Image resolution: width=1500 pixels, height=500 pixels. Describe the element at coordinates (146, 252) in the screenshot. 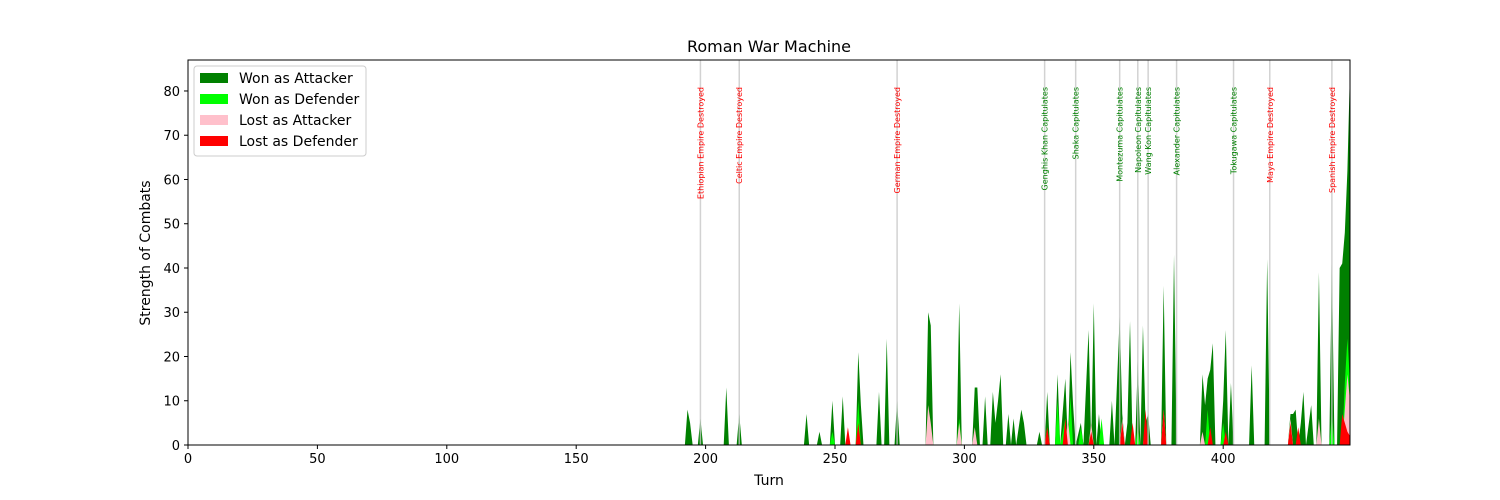

I see `y-axis-label: Strength of Combats` at that location.